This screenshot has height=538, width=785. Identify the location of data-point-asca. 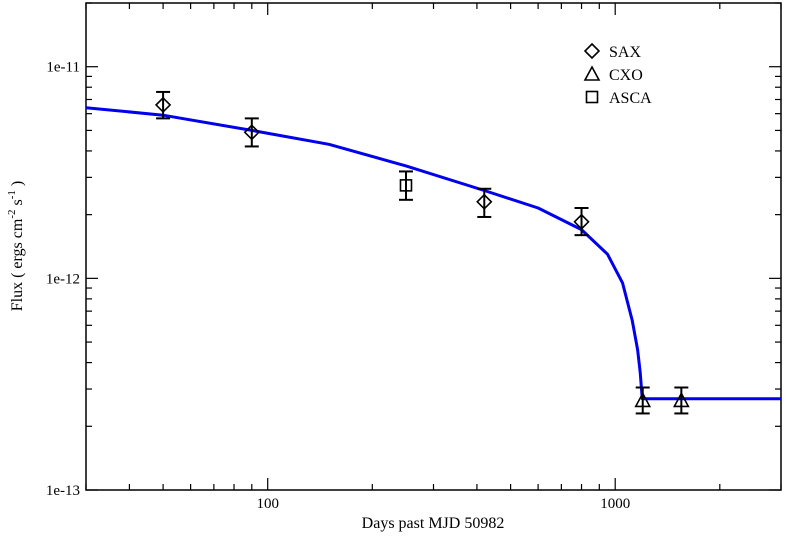
(405, 185).